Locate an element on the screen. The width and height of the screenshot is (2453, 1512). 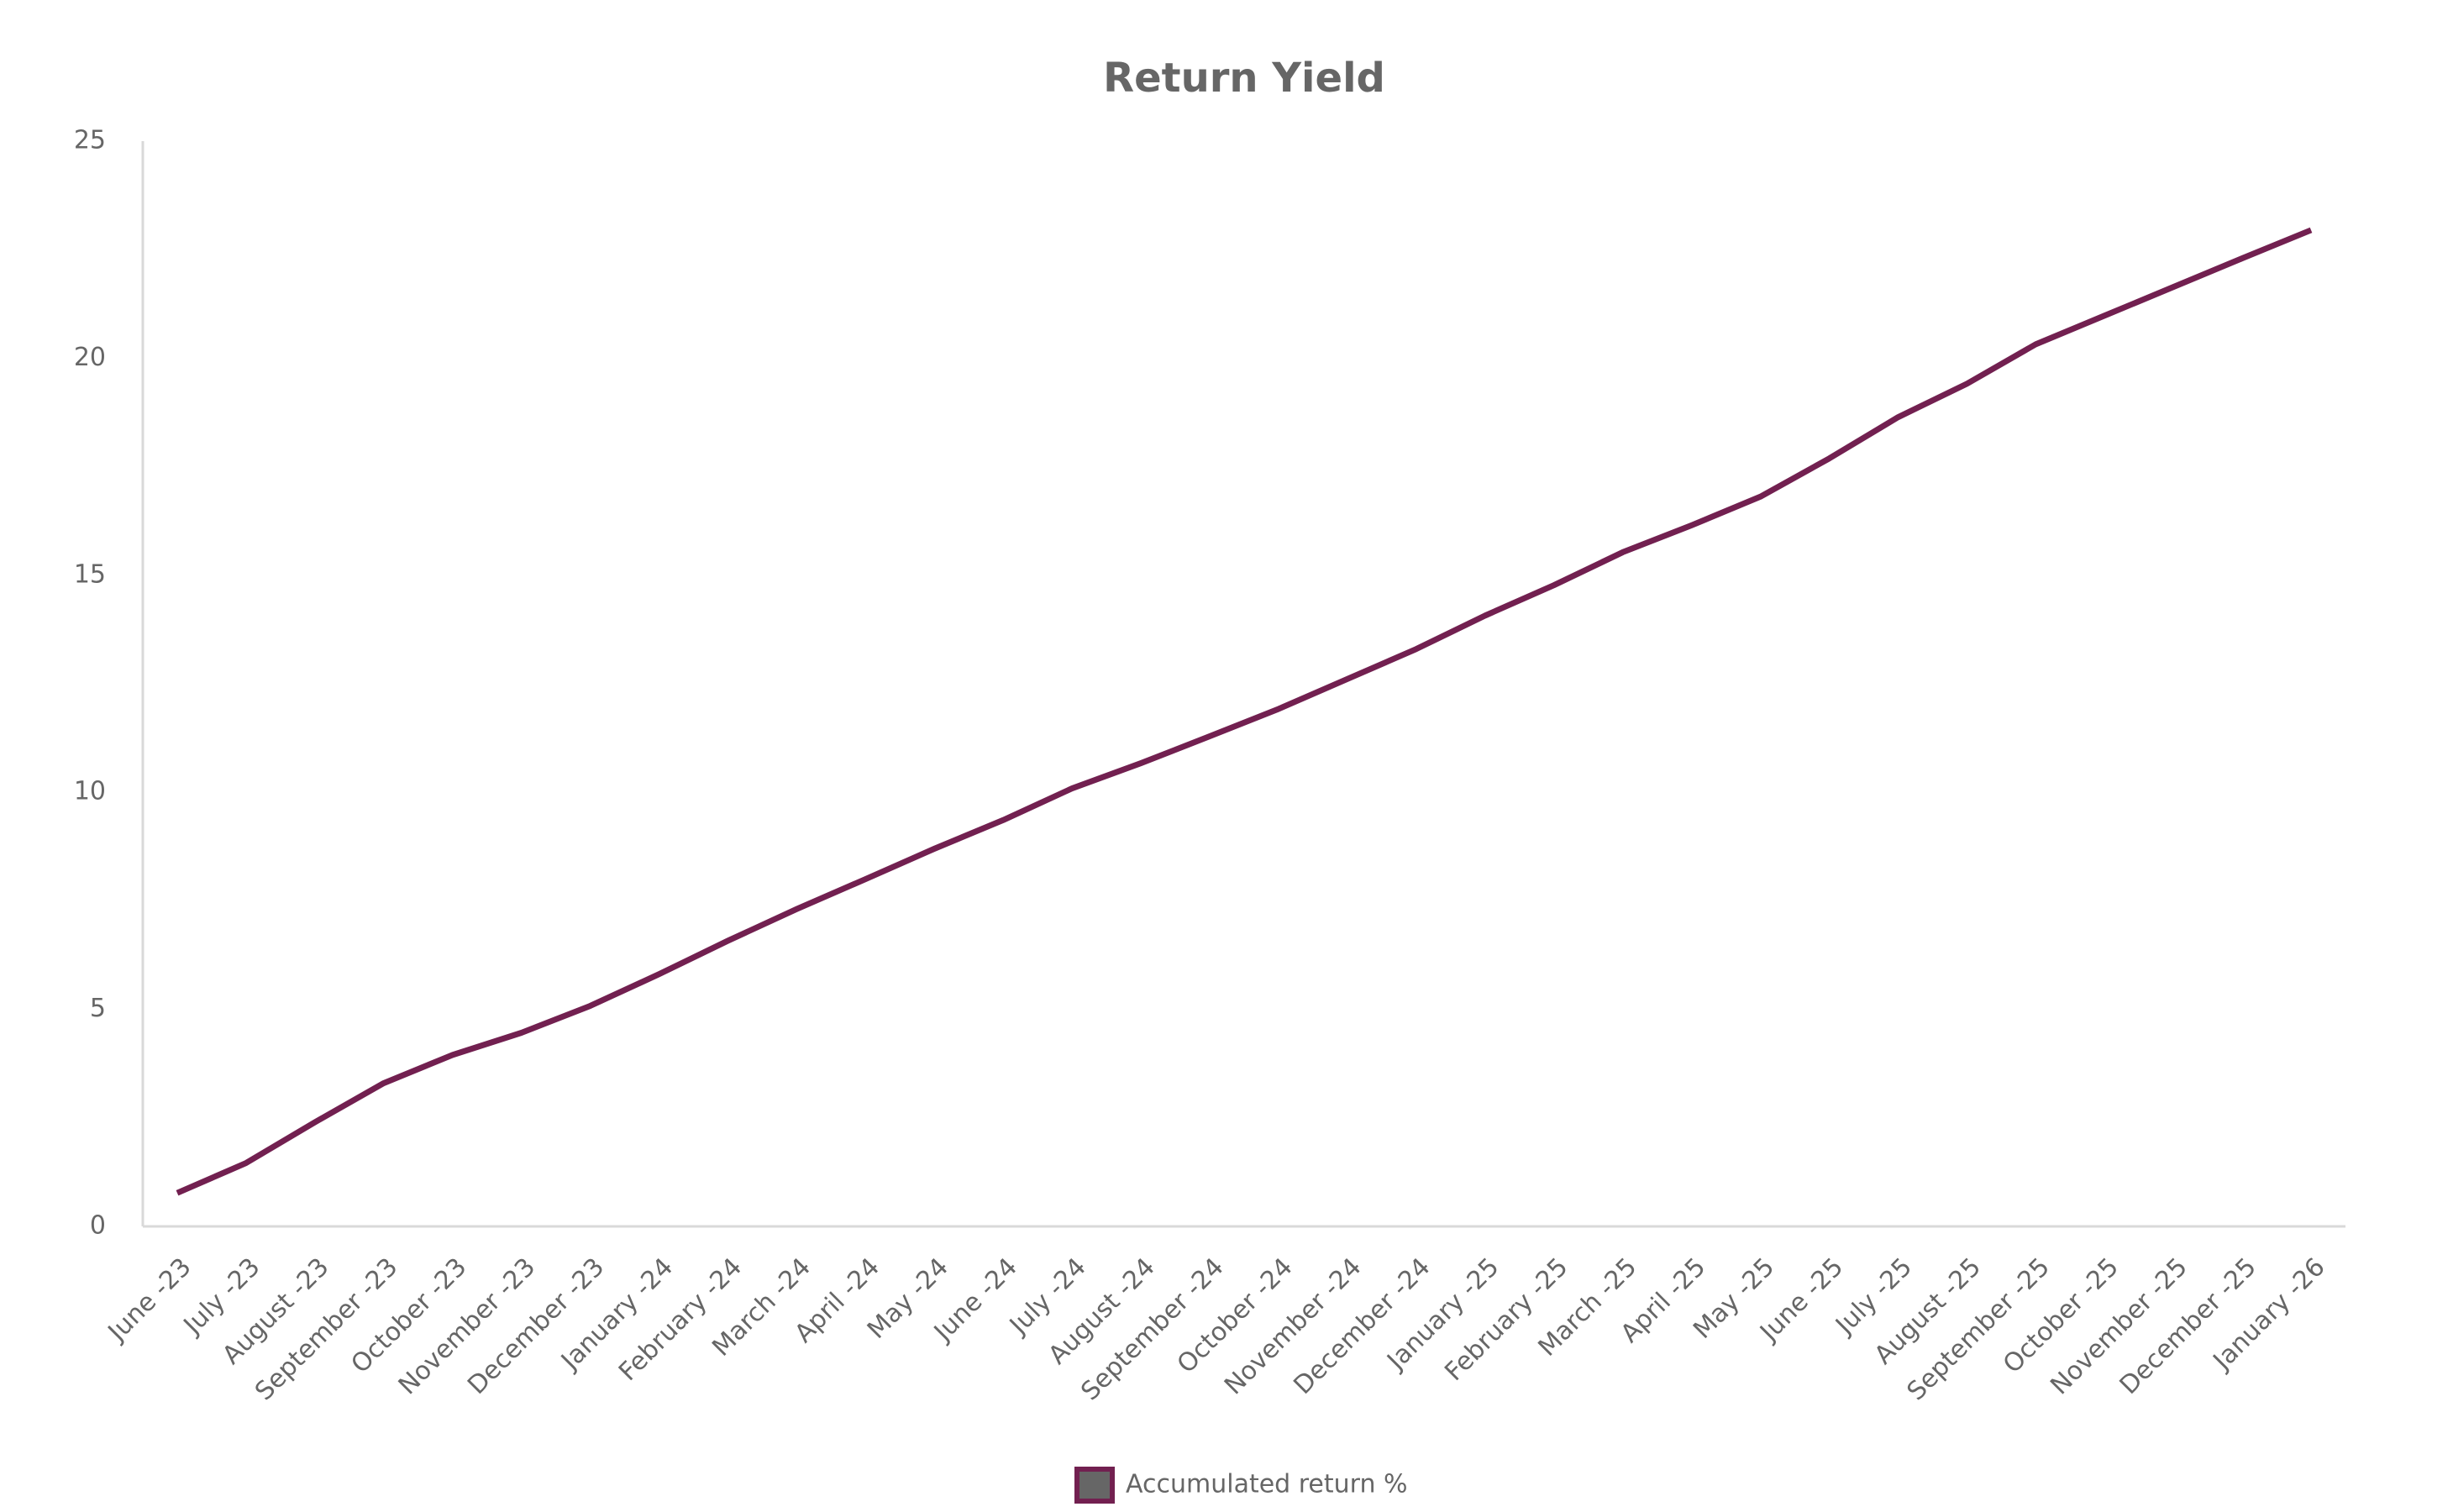
x-tick-label: June -23 is located at coordinates (149, 1300).